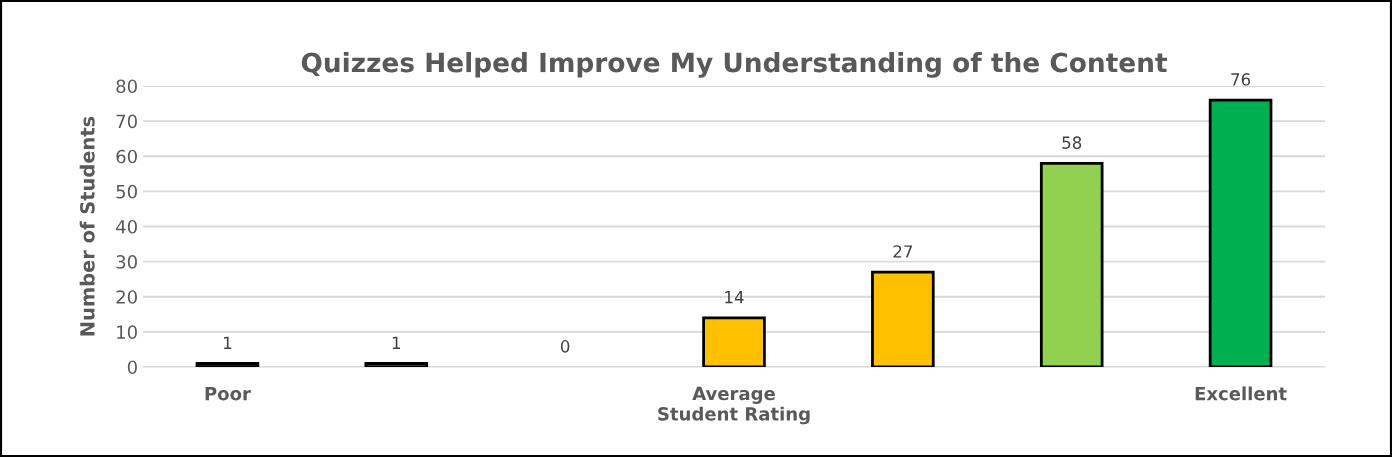 This screenshot has width=1392, height=457. What do you see at coordinates (126, 226) in the screenshot?
I see `y-tick-label: 40` at bounding box center [126, 226].